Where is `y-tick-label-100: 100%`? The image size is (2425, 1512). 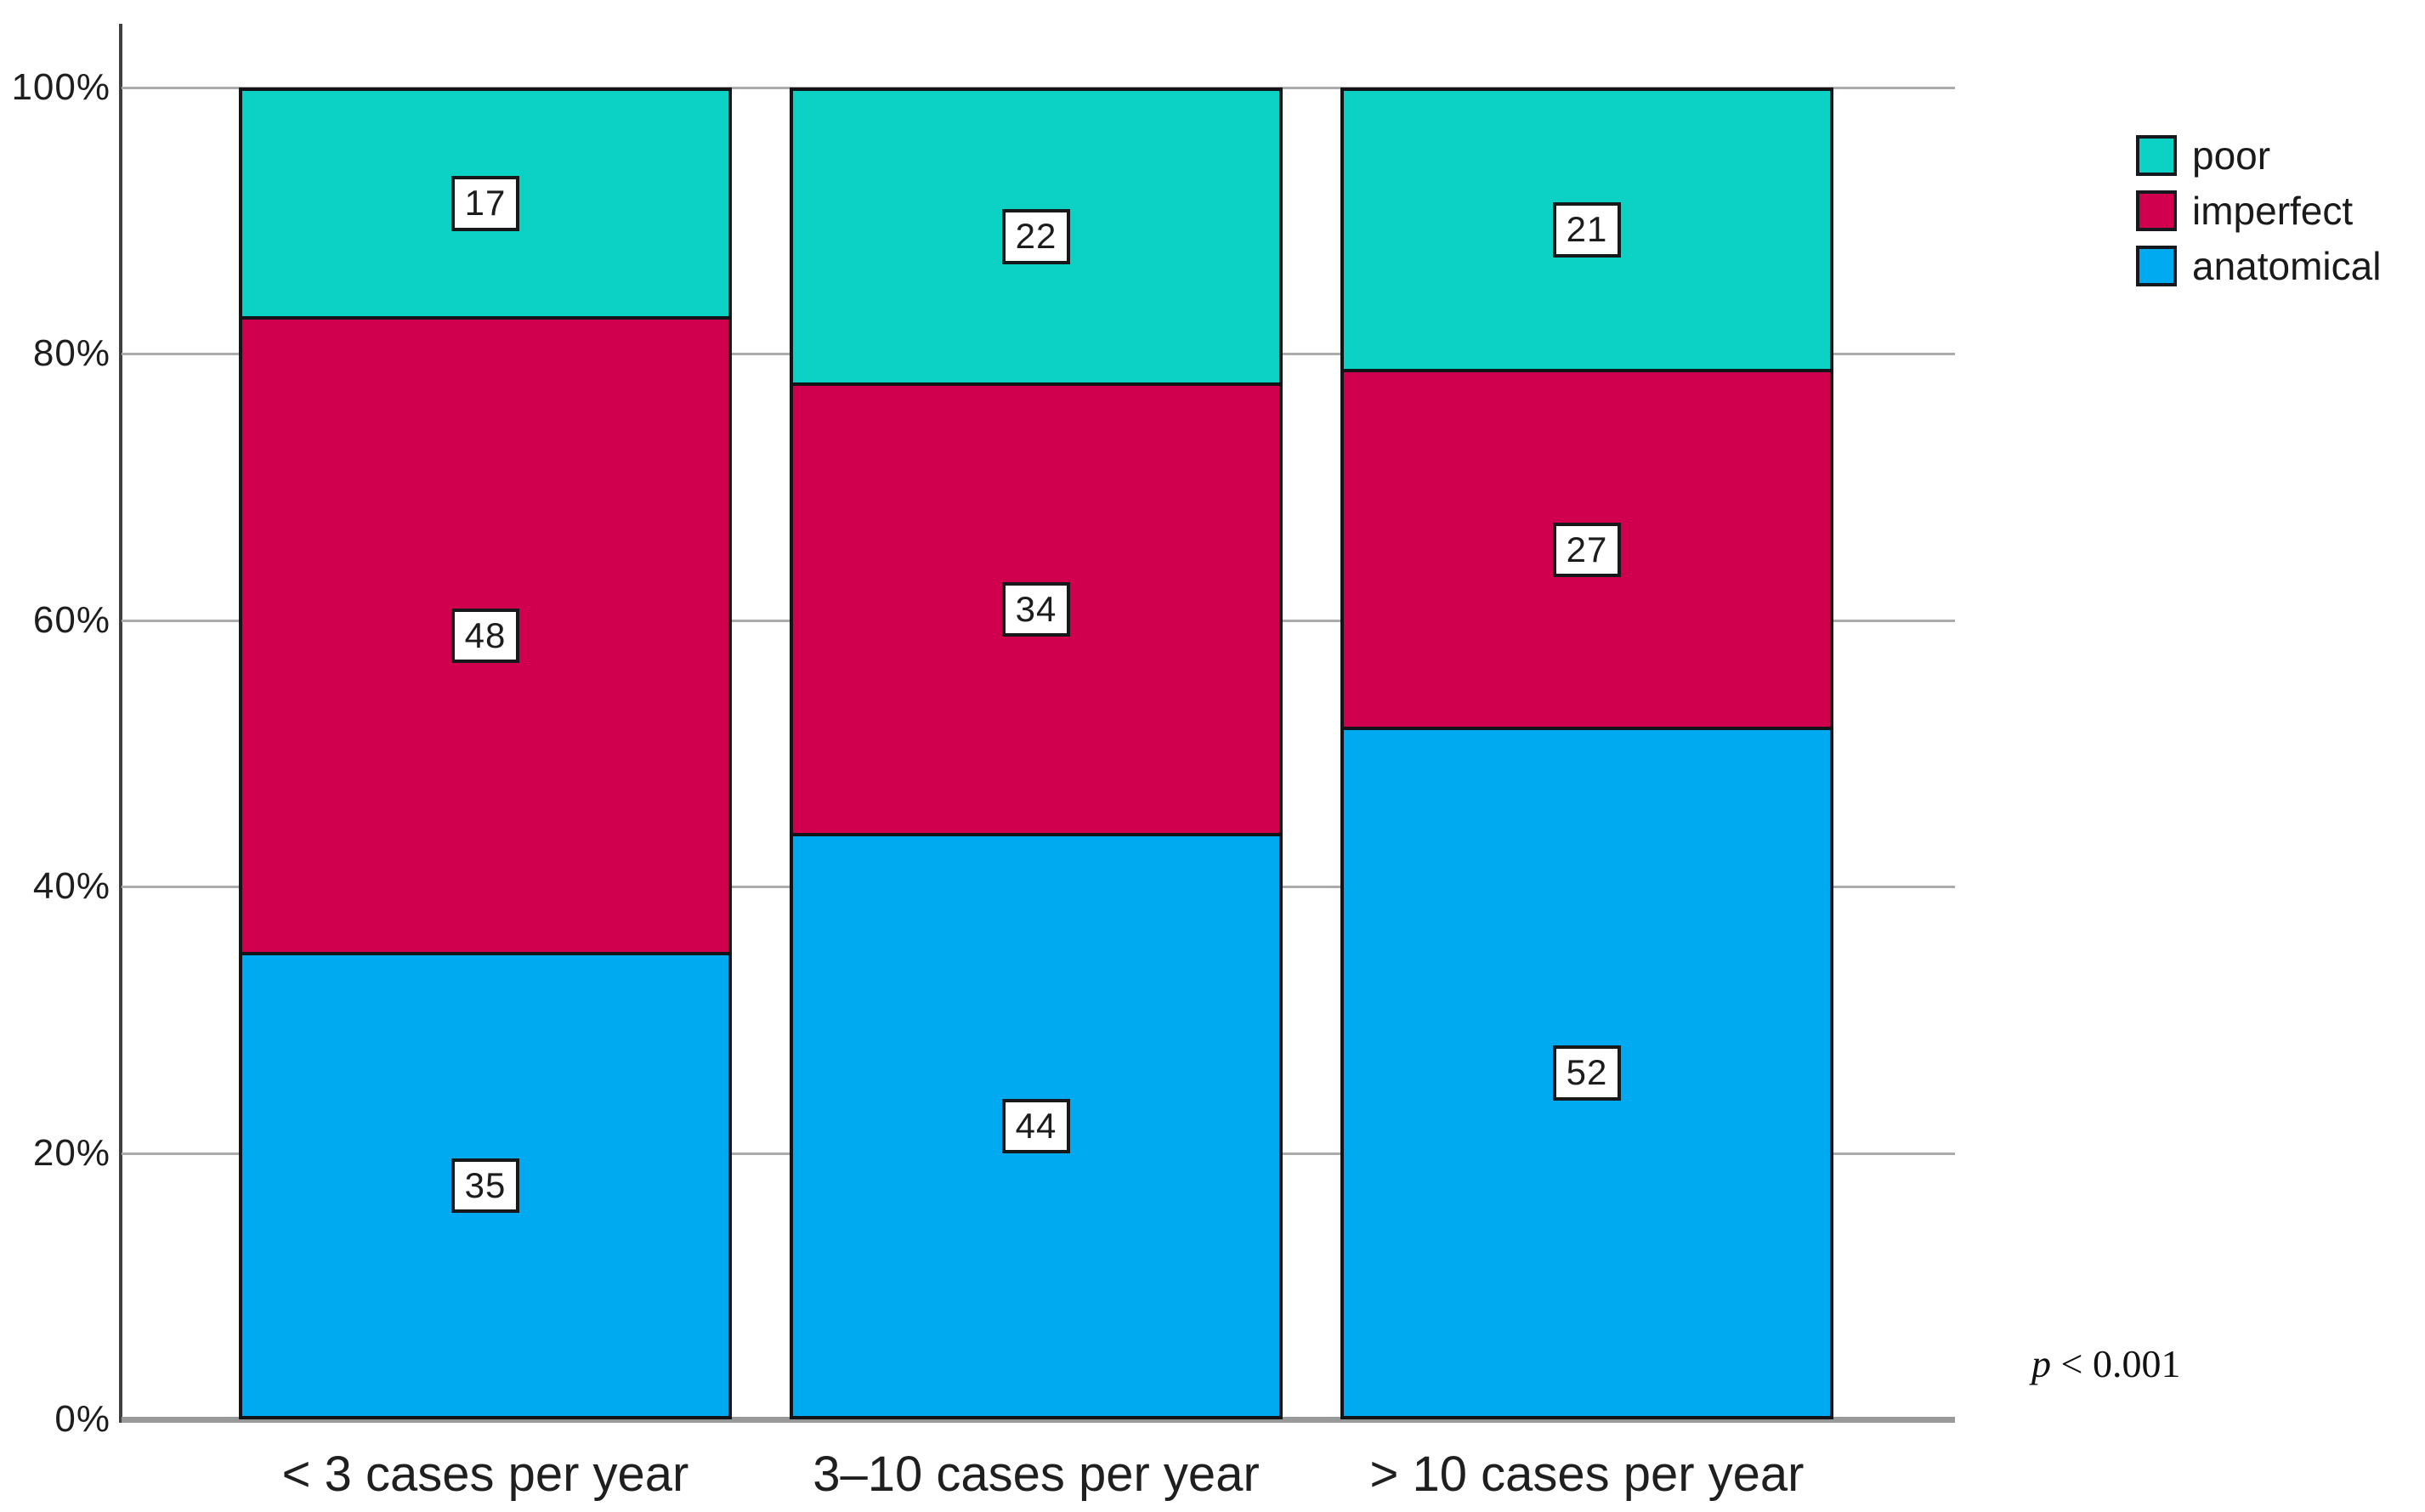 y-tick-label-100: 100% is located at coordinates (60, 87).